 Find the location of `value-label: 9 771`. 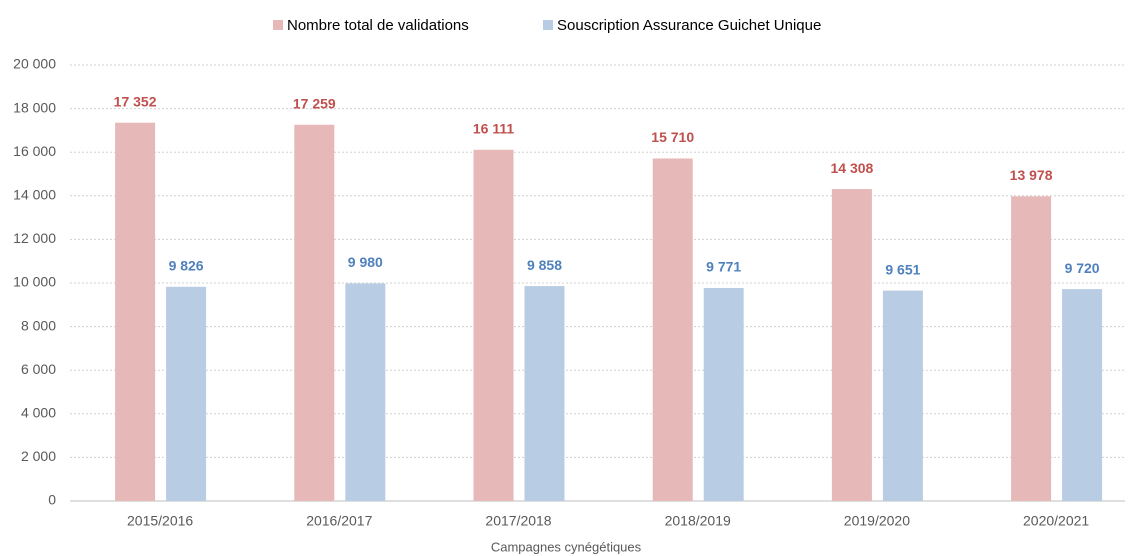

value-label: 9 771 is located at coordinates (723, 267).